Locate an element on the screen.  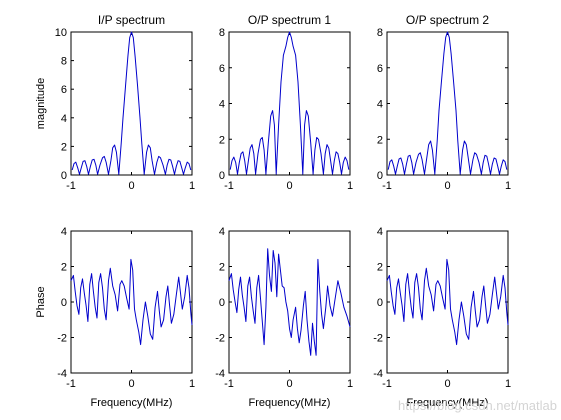
subplot-title: O/P spectrum 2 is located at coordinates (447, 20).